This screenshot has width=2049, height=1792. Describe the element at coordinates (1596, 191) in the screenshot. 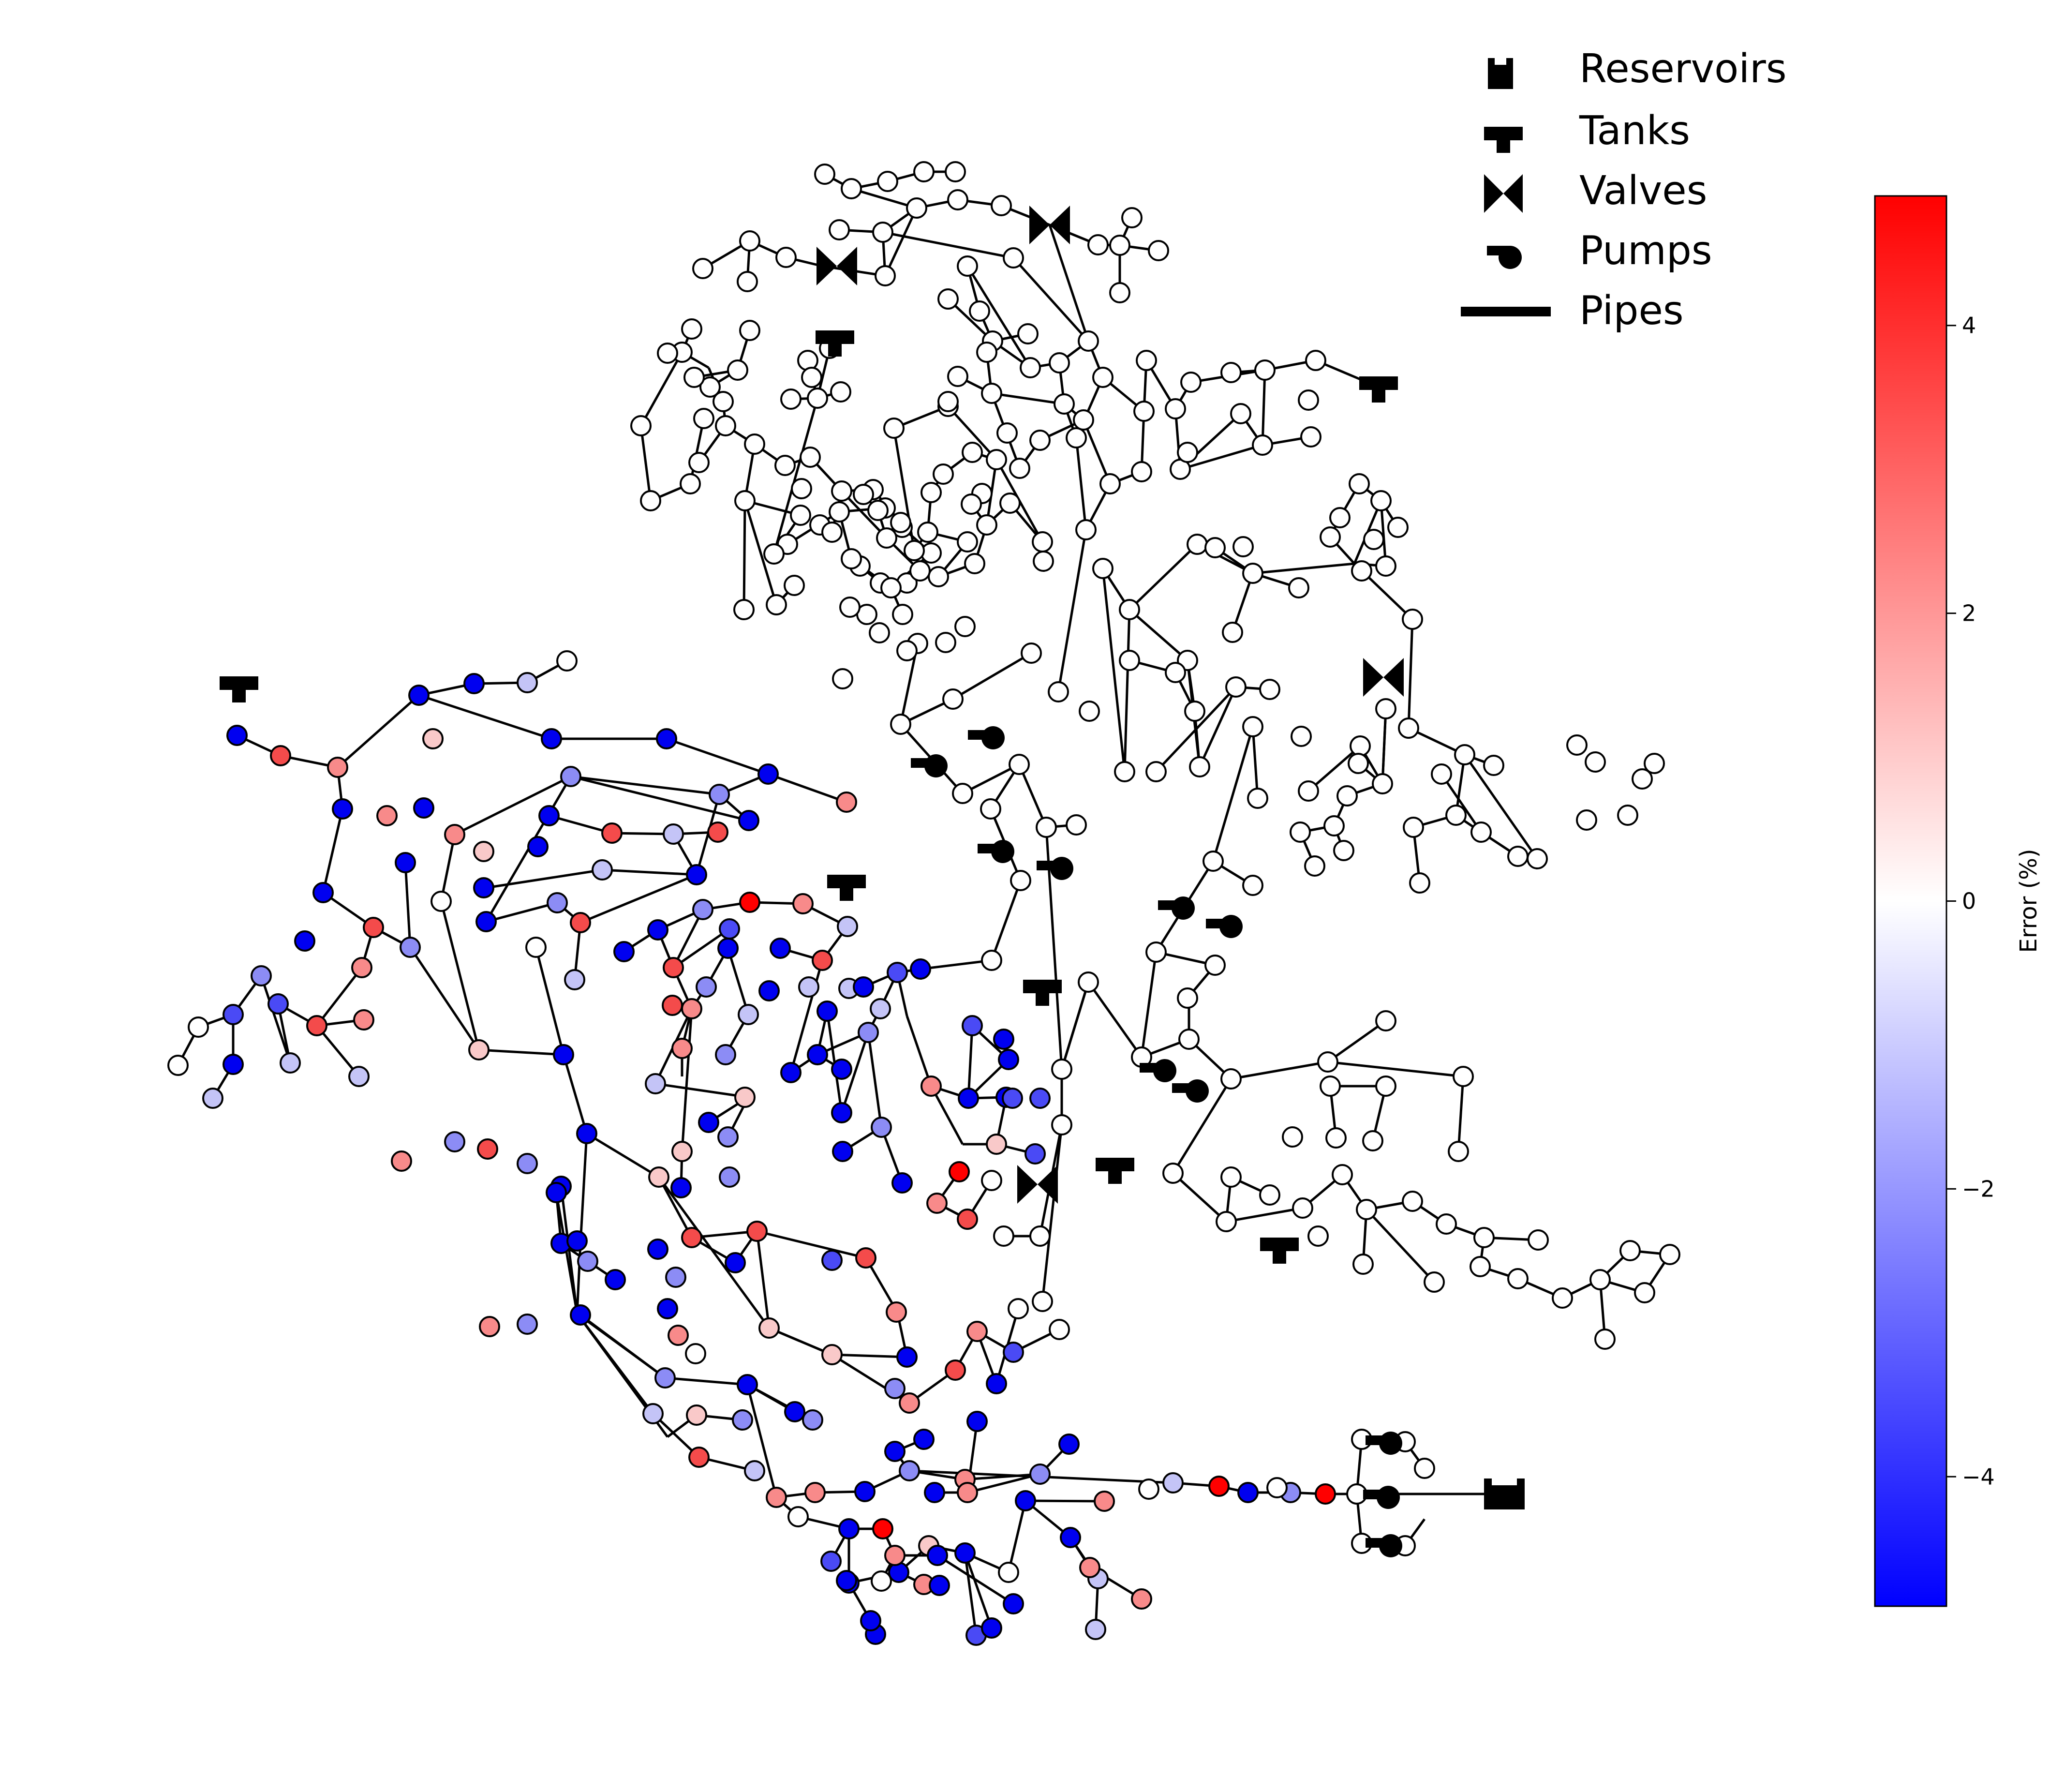

I see `legend-item-valves: Valves` at that location.